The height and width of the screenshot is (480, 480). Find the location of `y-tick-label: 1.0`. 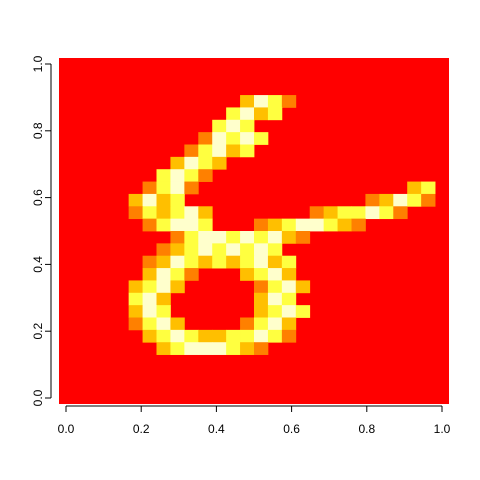

y-tick-label: 1.0 is located at coordinates (38, 63).